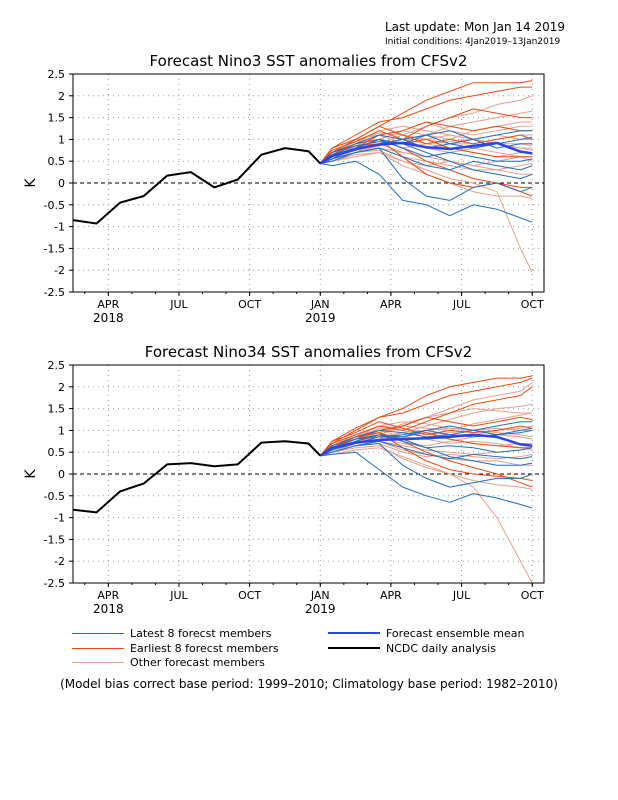  What do you see at coordinates (98, 662) in the screenshot?
I see `legend-swatch-other` at bounding box center [98, 662].